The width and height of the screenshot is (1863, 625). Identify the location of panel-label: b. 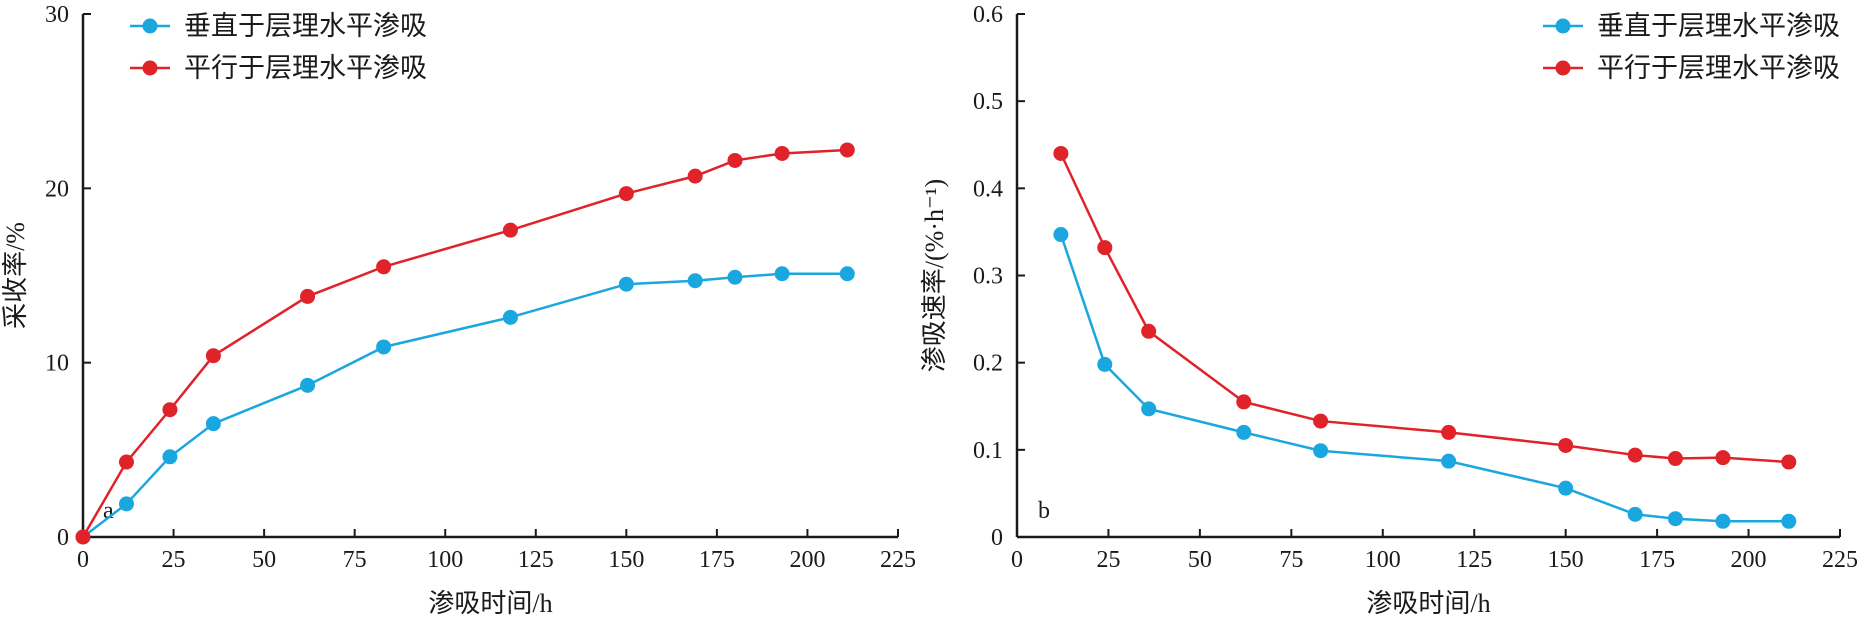
(1044, 511).